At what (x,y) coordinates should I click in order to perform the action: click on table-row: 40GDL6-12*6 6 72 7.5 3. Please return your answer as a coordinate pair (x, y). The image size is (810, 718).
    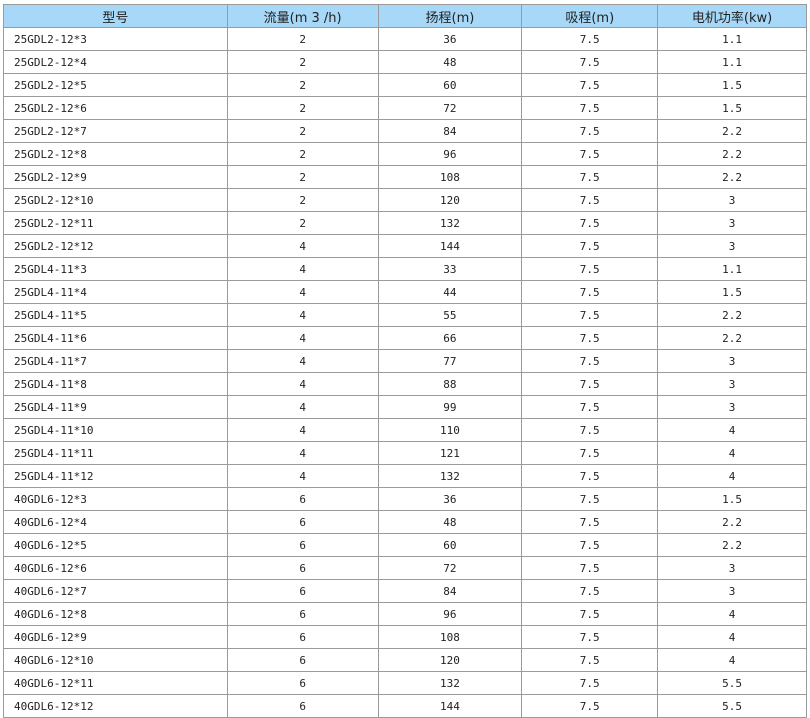
    Looking at the image, I should click on (405, 568).